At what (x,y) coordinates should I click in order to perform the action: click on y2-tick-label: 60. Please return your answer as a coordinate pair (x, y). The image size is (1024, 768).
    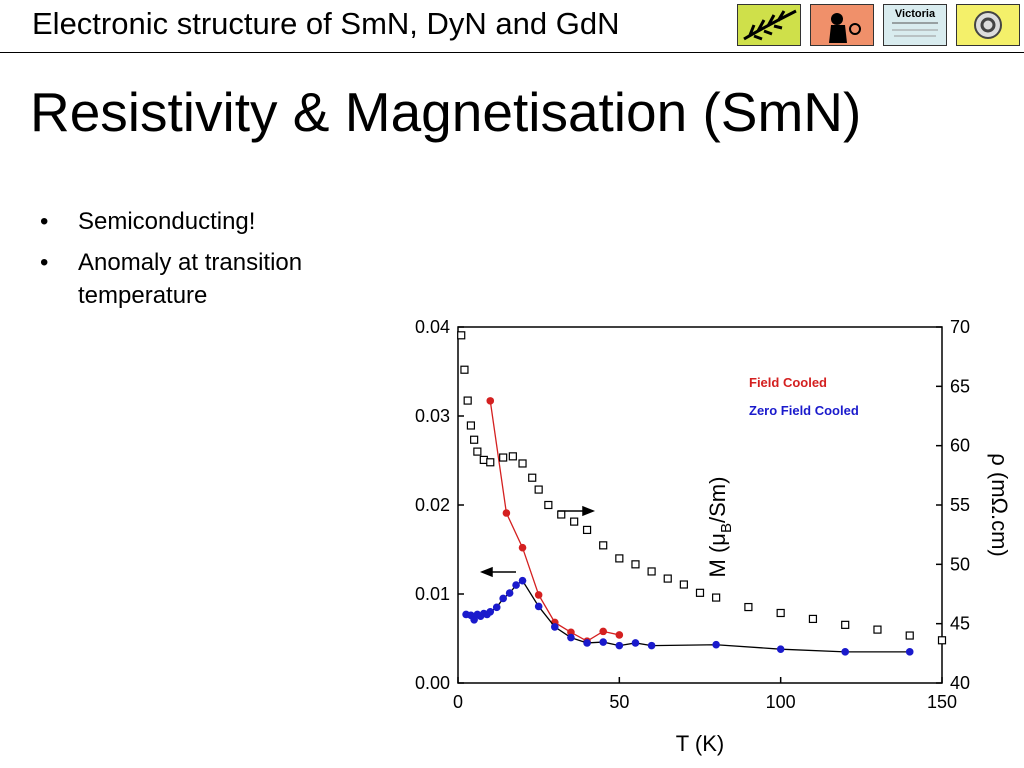
    Looking at the image, I should click on (960, 446).